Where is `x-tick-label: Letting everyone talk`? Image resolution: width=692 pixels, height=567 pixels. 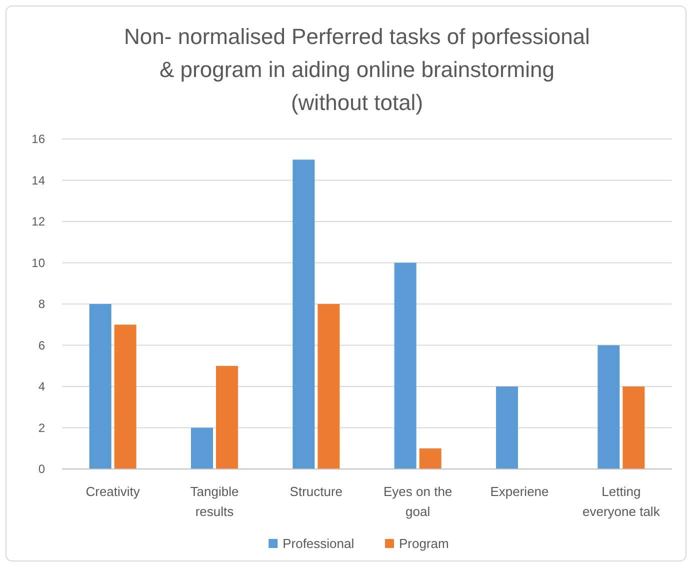
x-tick-label: Letting everyone talk is located at coordinates (621, 501).